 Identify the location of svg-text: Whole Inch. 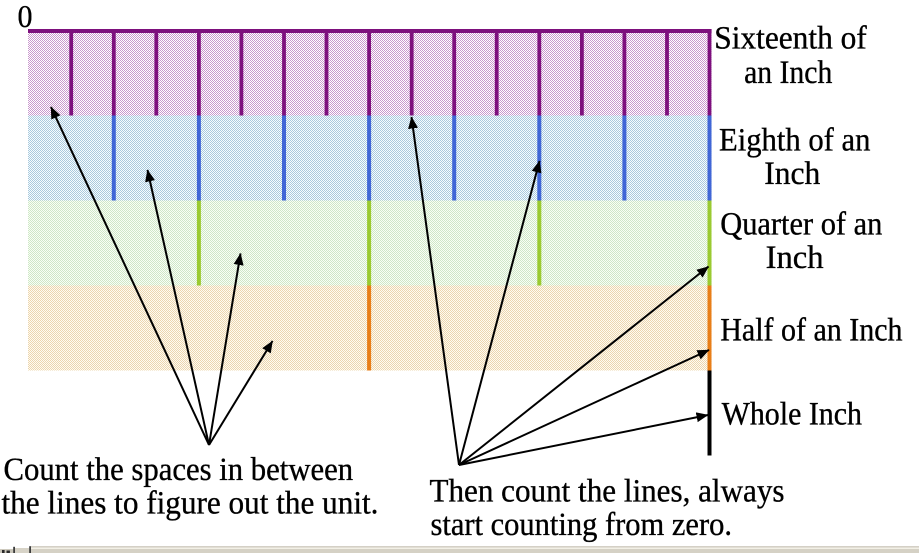
(792, 415).